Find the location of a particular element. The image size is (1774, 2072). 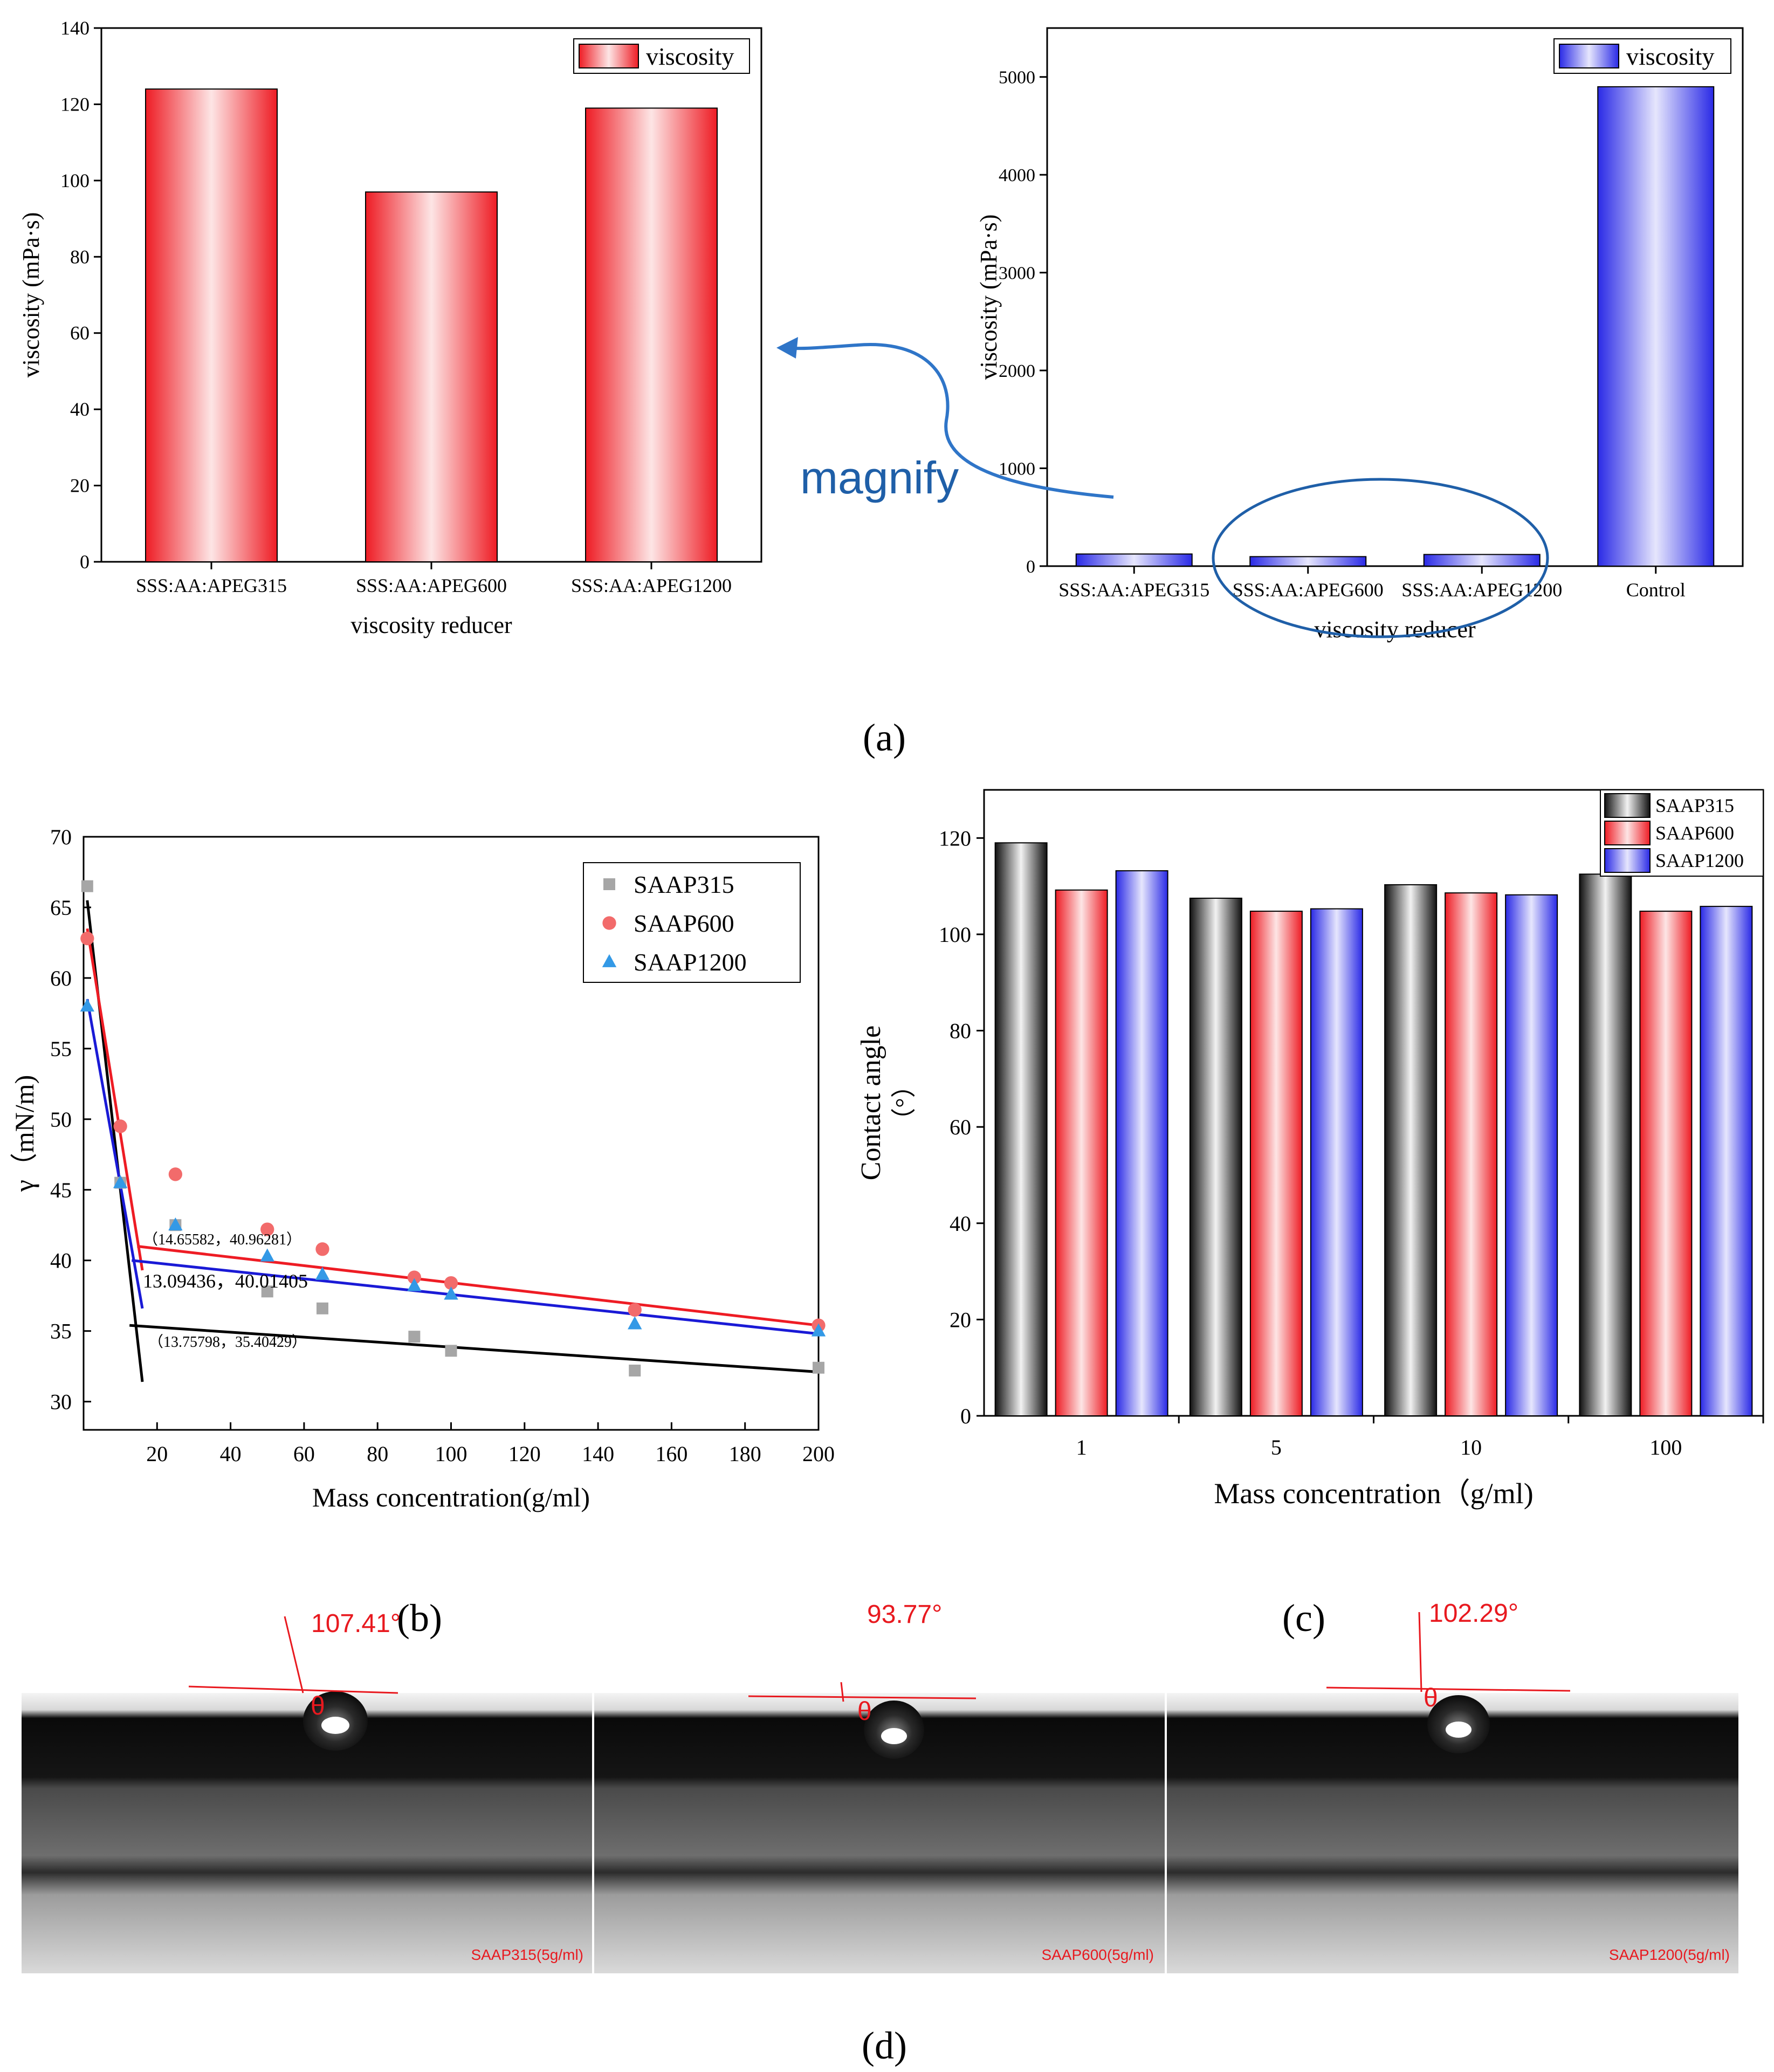

x-tick-label: 20 is located at coordinates (157, 1454).